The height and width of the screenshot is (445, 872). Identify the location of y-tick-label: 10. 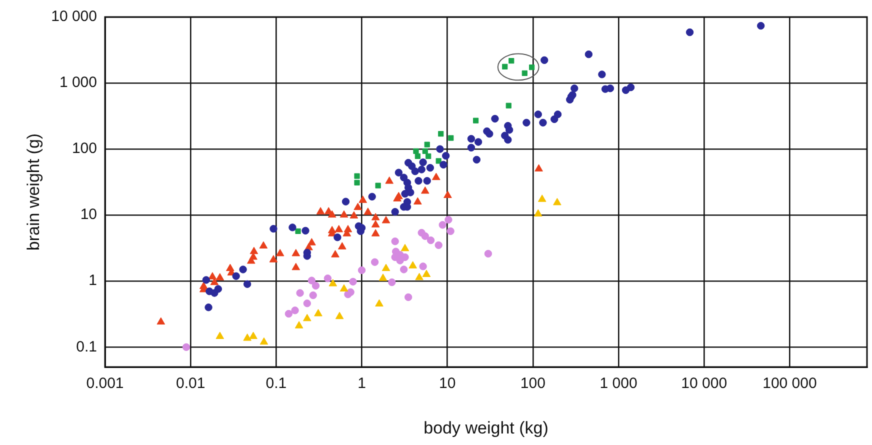
(88, 215).